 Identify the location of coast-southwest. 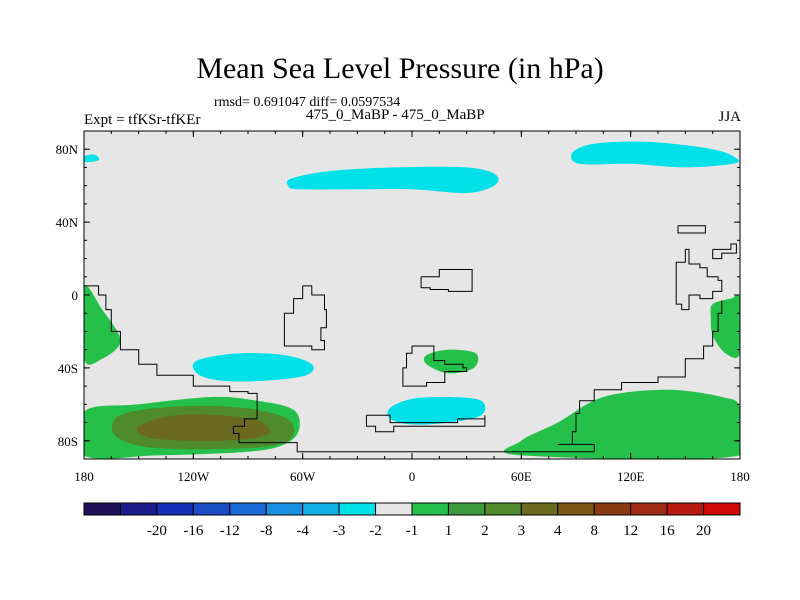
(175, 364).